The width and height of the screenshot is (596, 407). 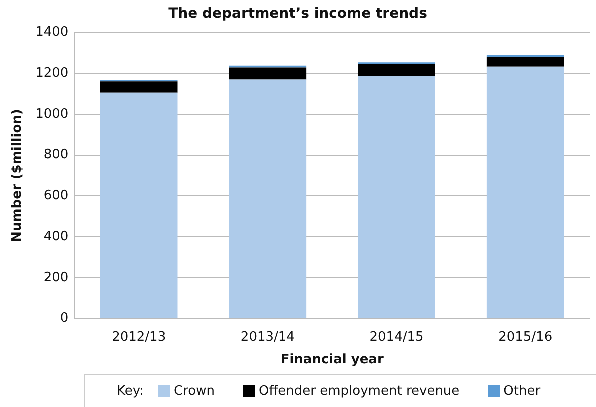 I want to click on x-tick-label: 2015/16, so click(x=525, y=337).